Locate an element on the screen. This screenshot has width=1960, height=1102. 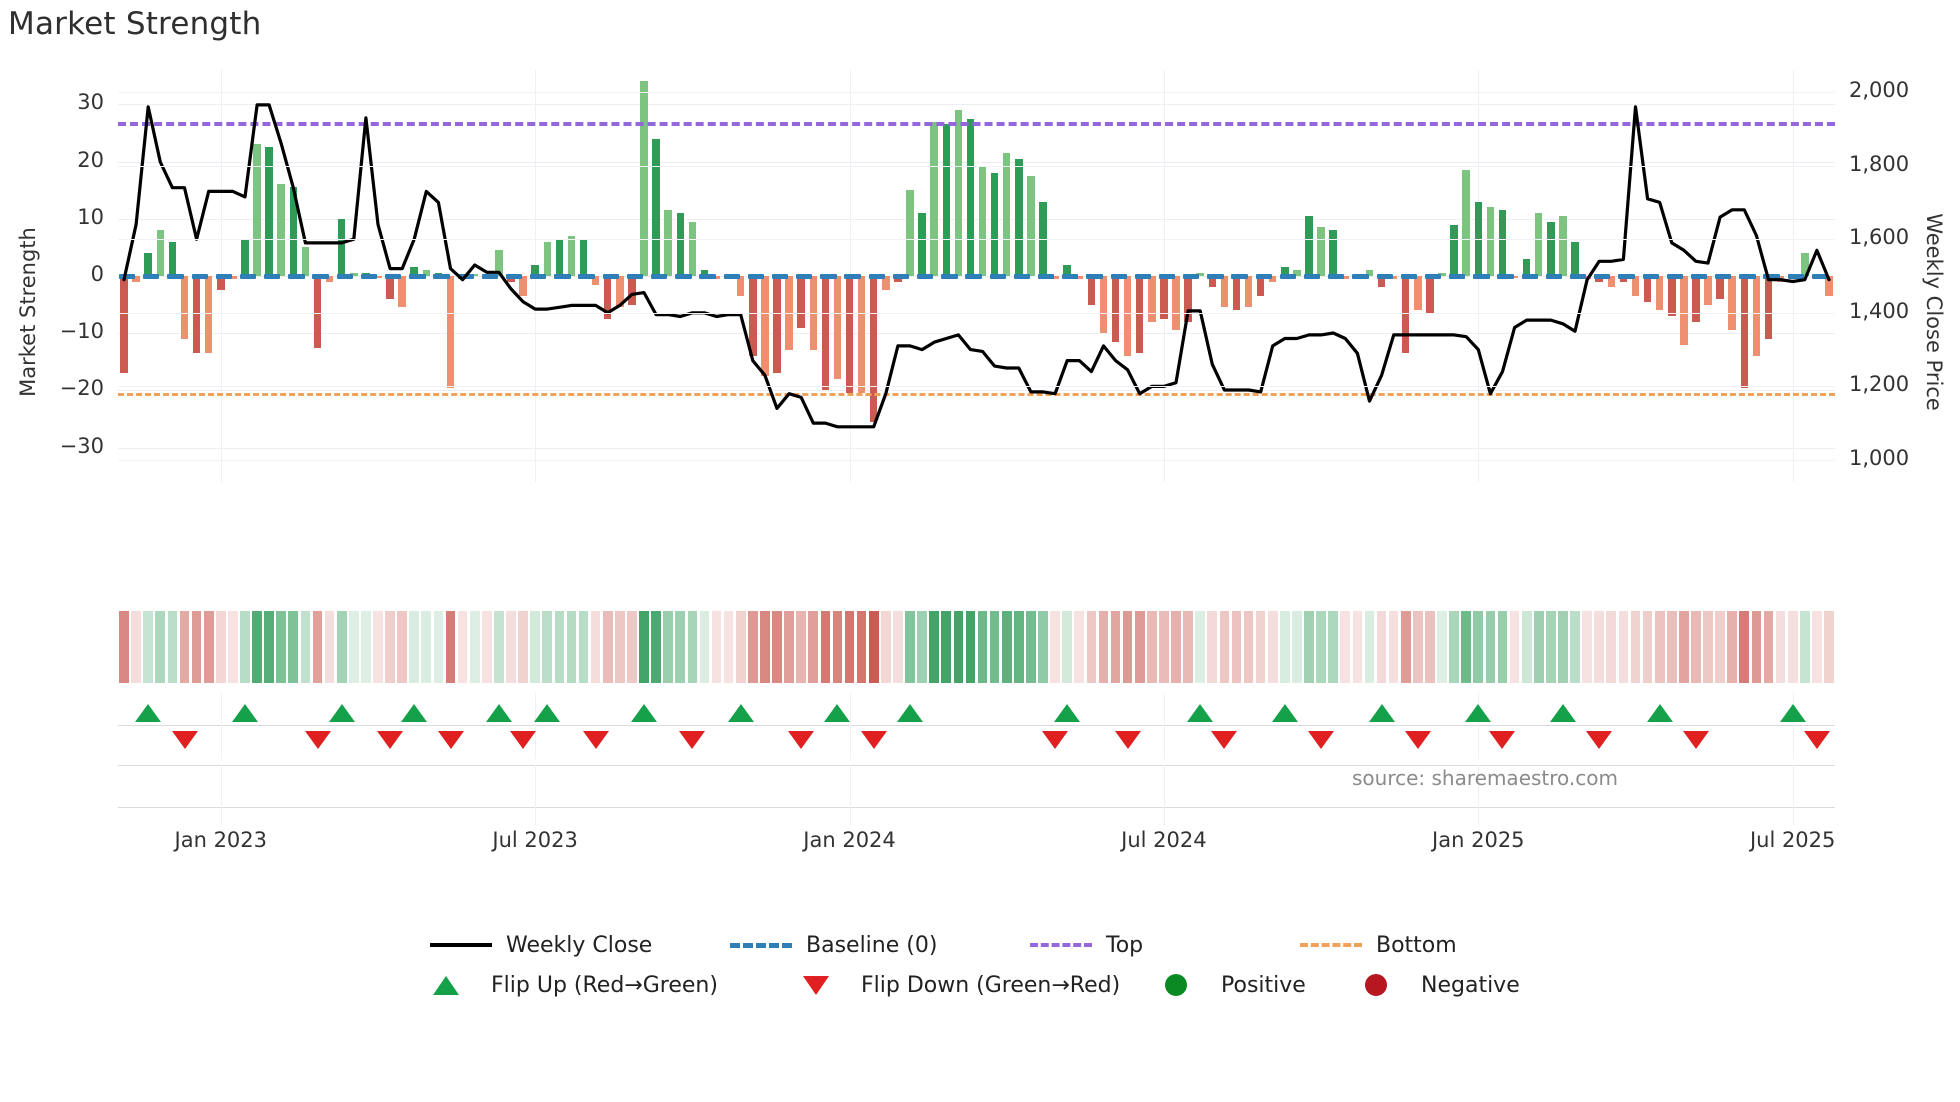
baseline-dash-icon is located at coordinates (761, 945).